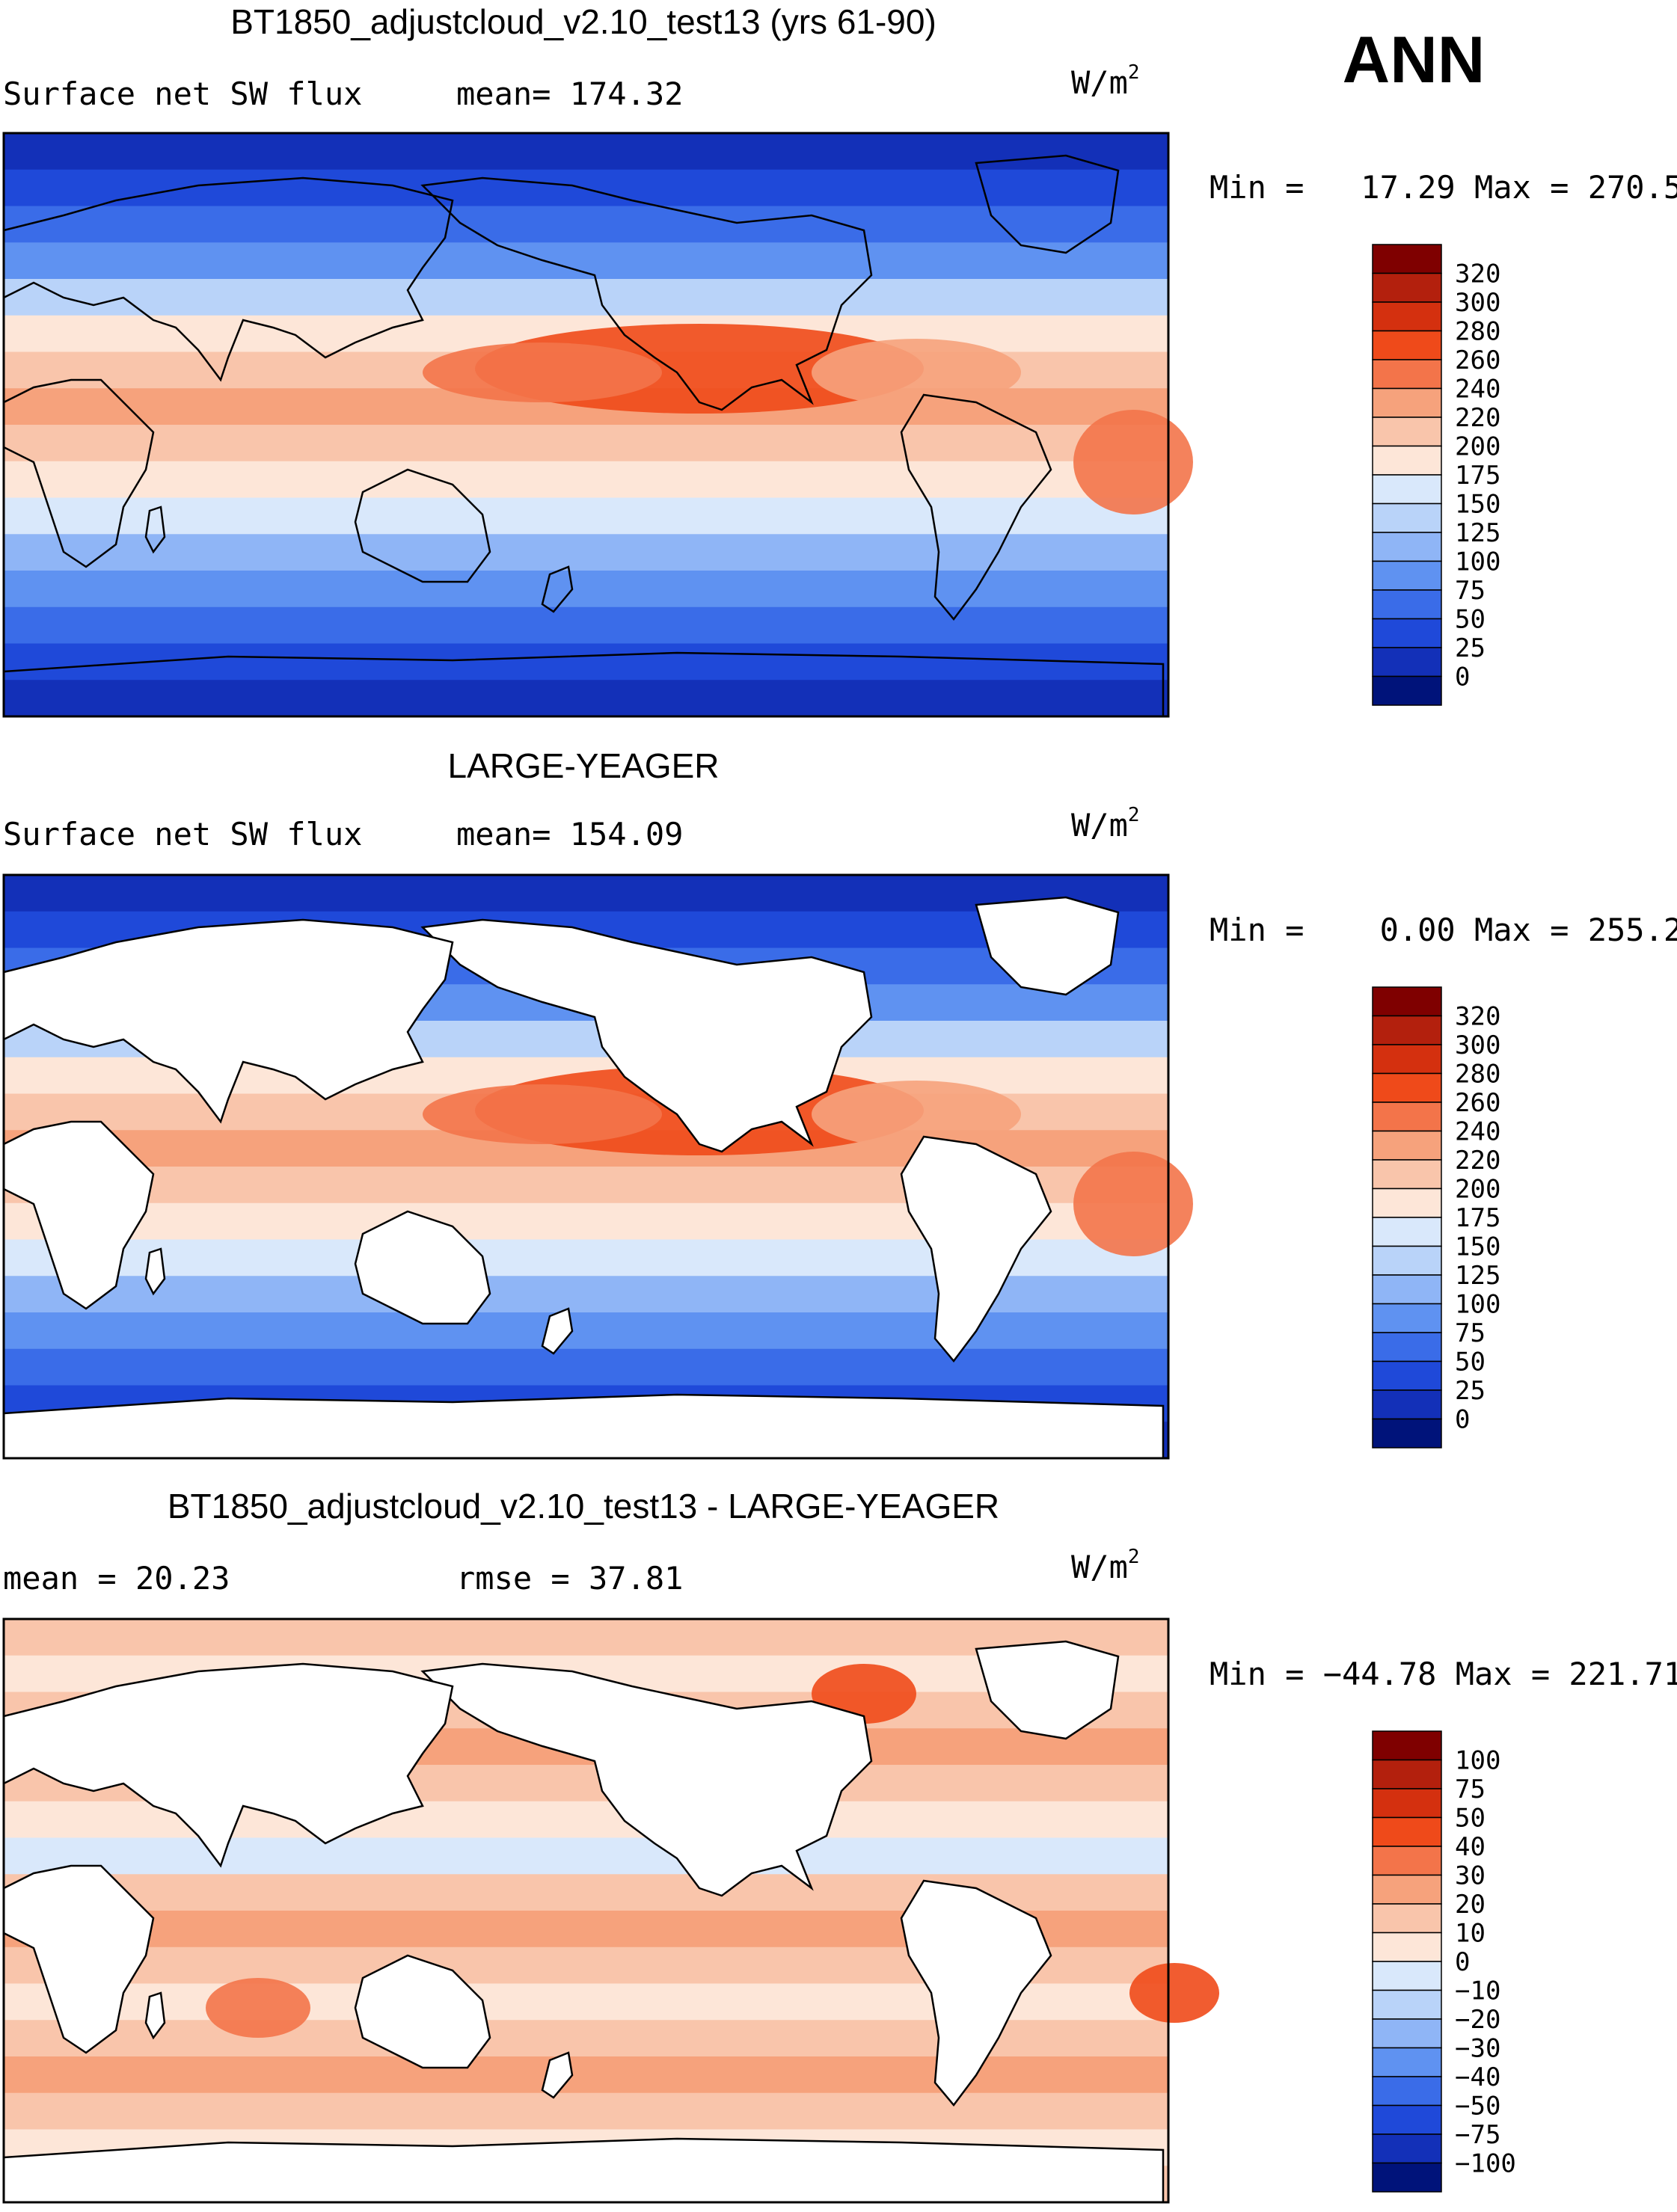 Image resolution: width=1677 pixels, height=2212 pixels. What do you see at coordinates (1477, 1075) in the screenshot?
I see `colorbar-tick-label: 280` at bounding box center [1477, 1075].